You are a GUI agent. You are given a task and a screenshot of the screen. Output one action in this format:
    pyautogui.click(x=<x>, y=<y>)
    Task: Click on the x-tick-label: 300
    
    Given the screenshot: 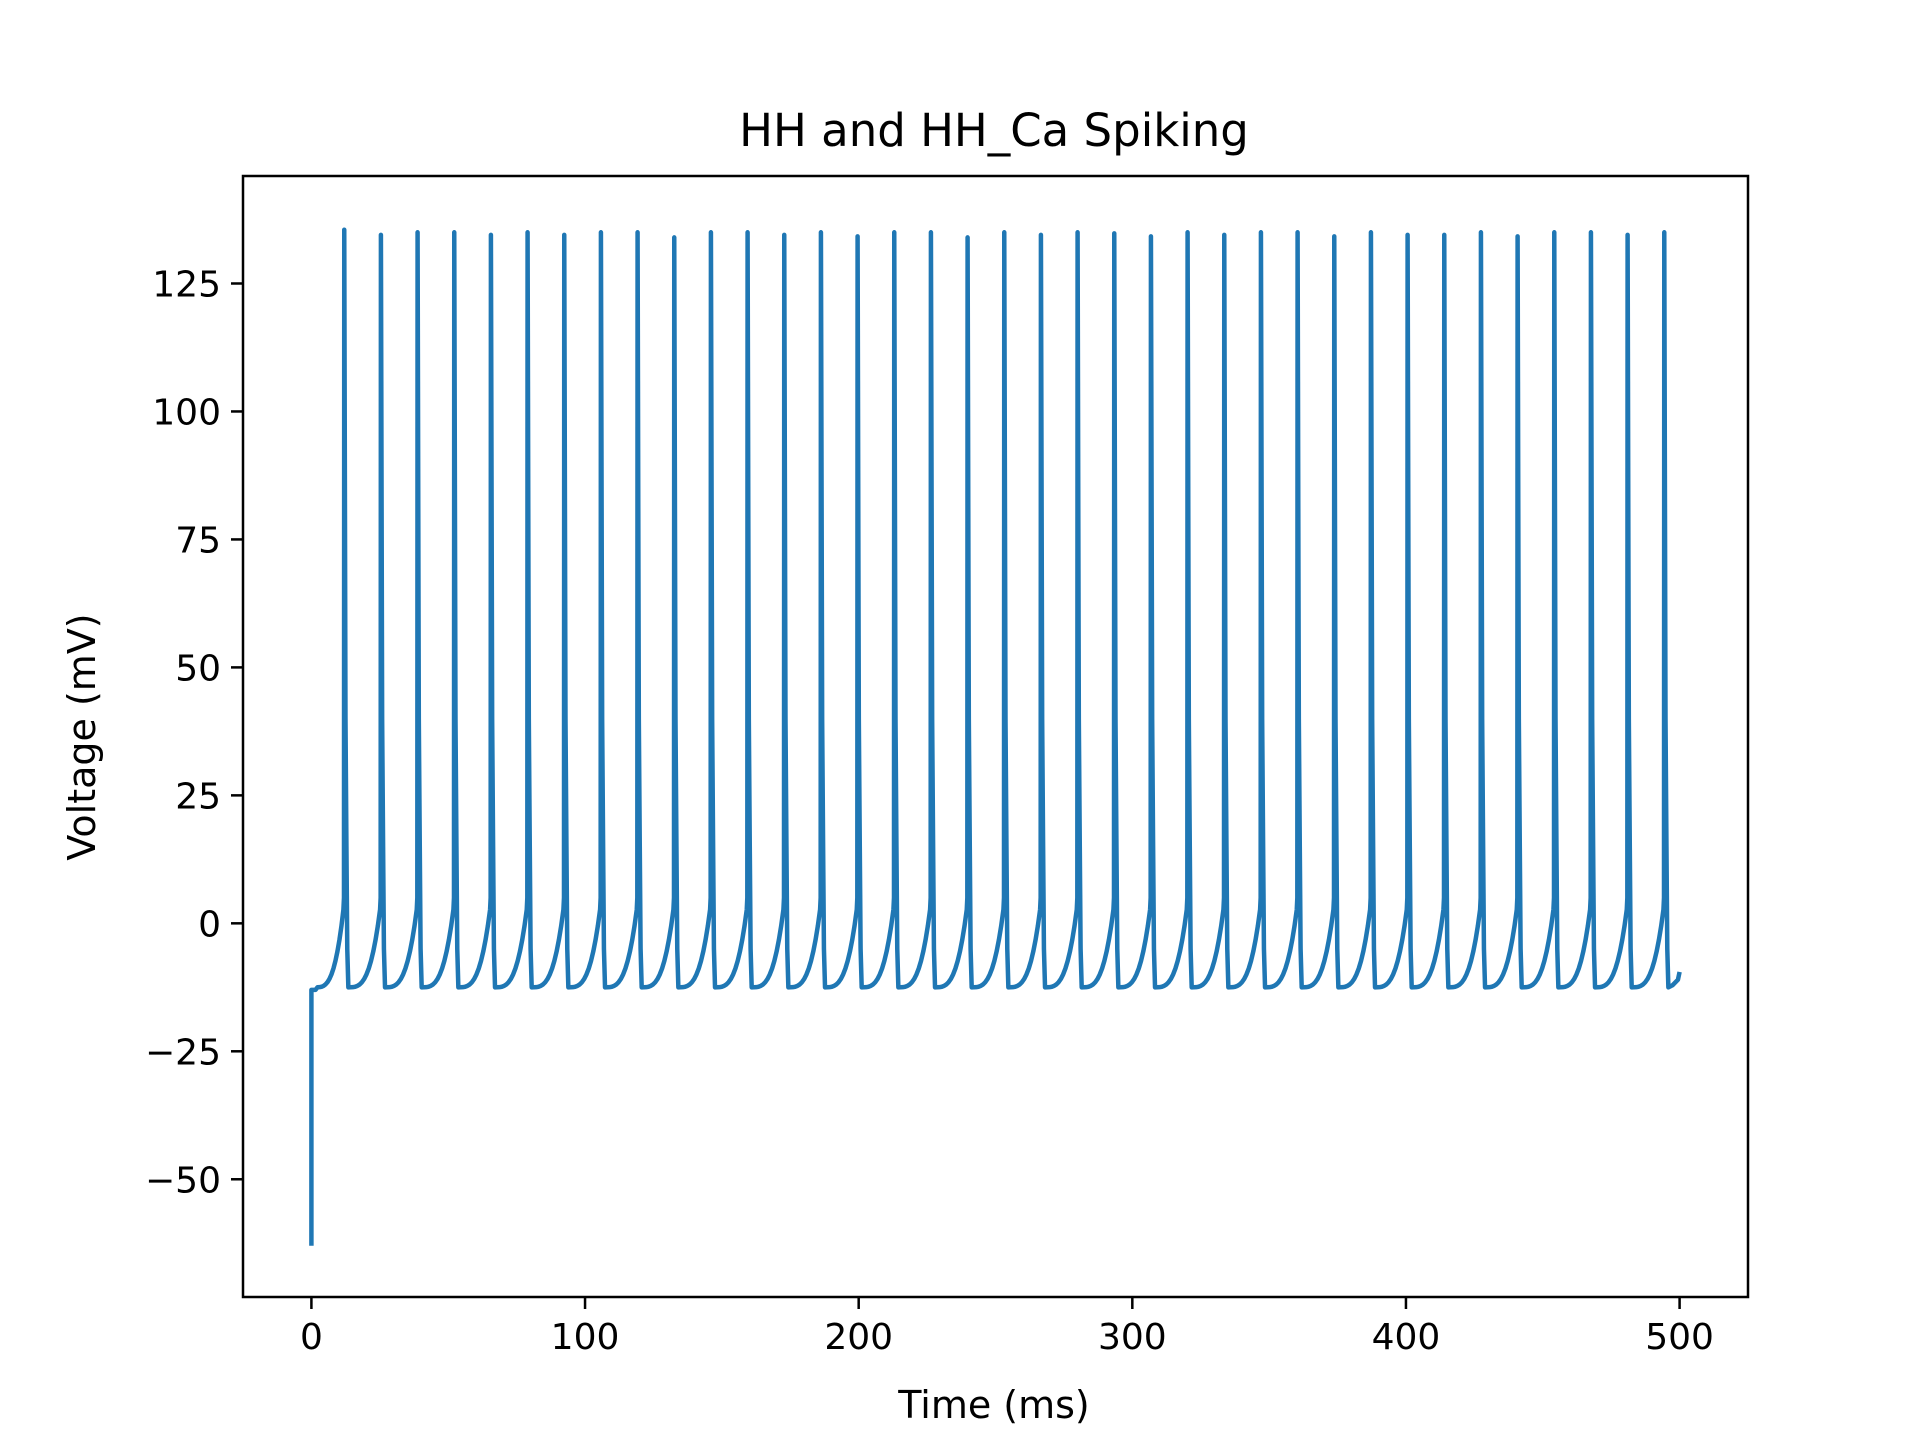 What is the action you would take?
    pyautogui.click(x=1132, y=1337)
    